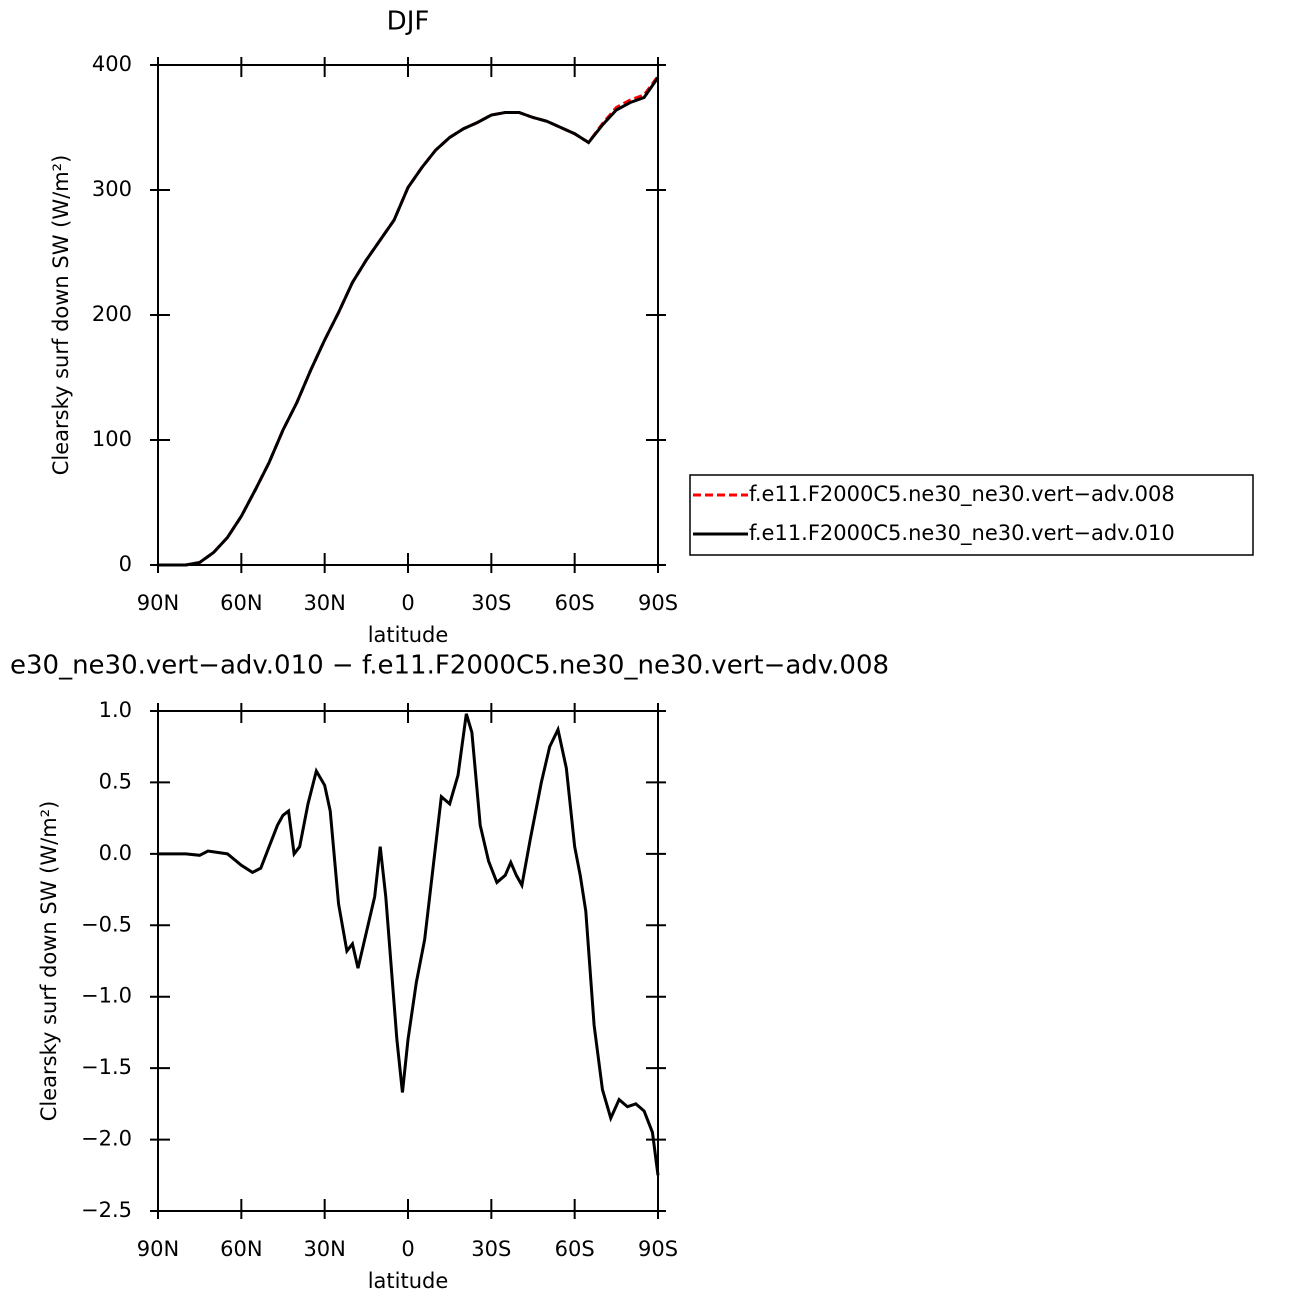 This screenshot has height=1307, width=1302. I want to click on chart-title: DJF, so click(408, 22).